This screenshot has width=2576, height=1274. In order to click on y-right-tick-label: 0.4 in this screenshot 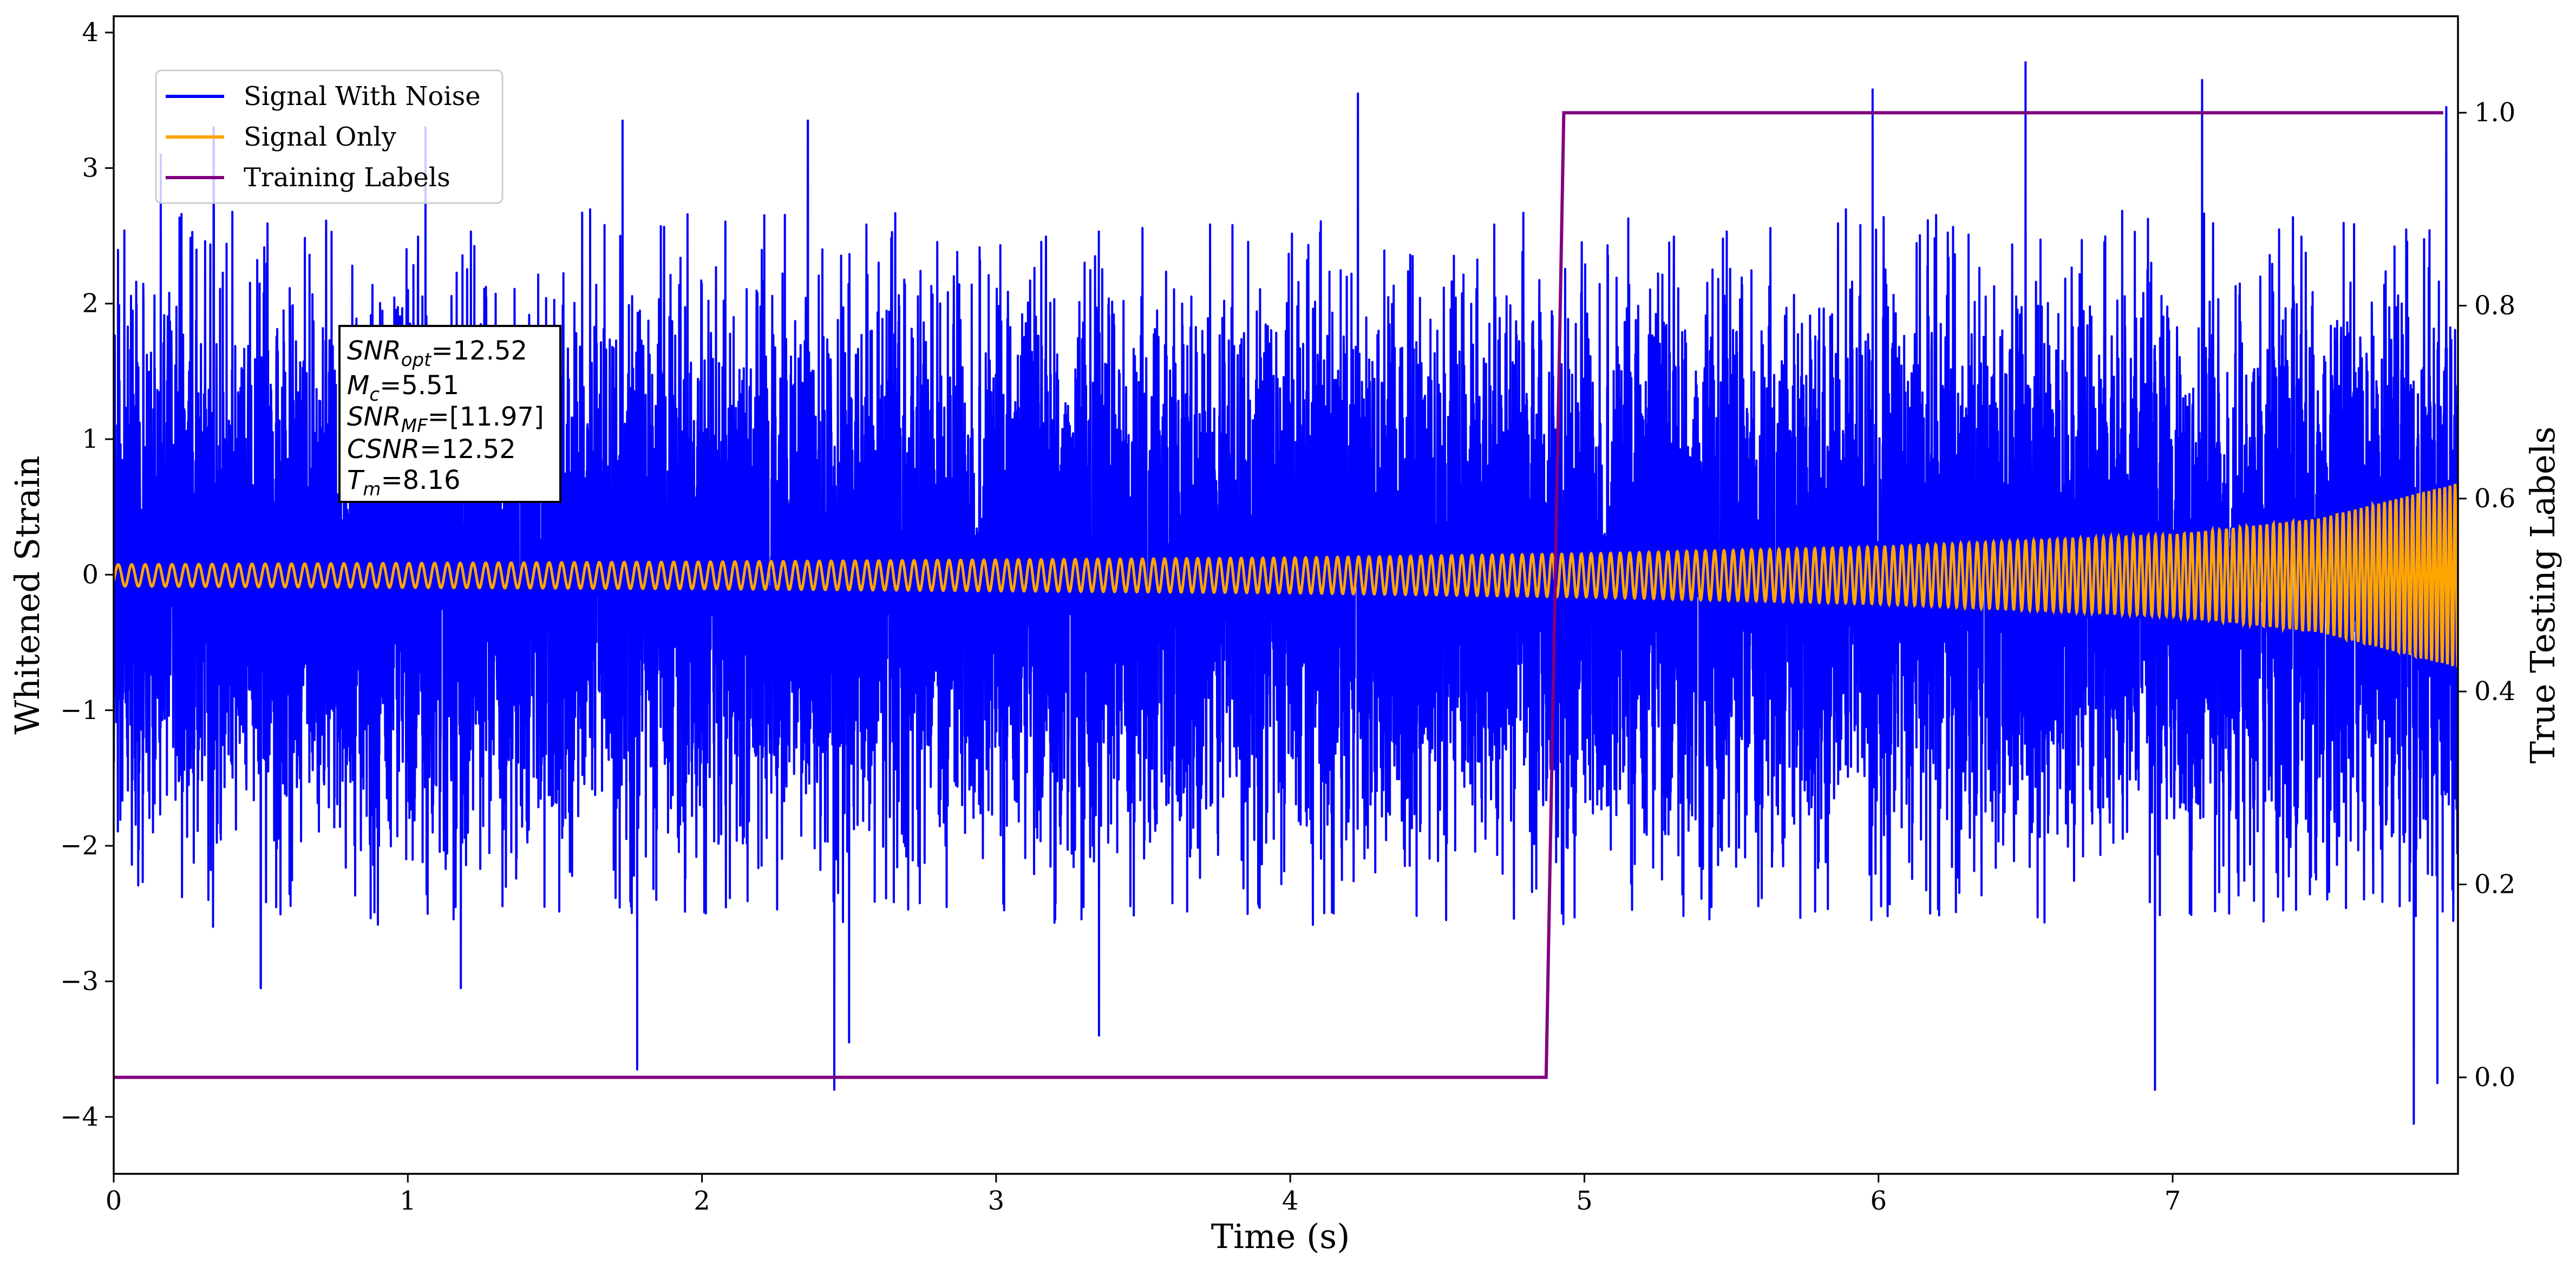, I will do `click(2495, 691)`.